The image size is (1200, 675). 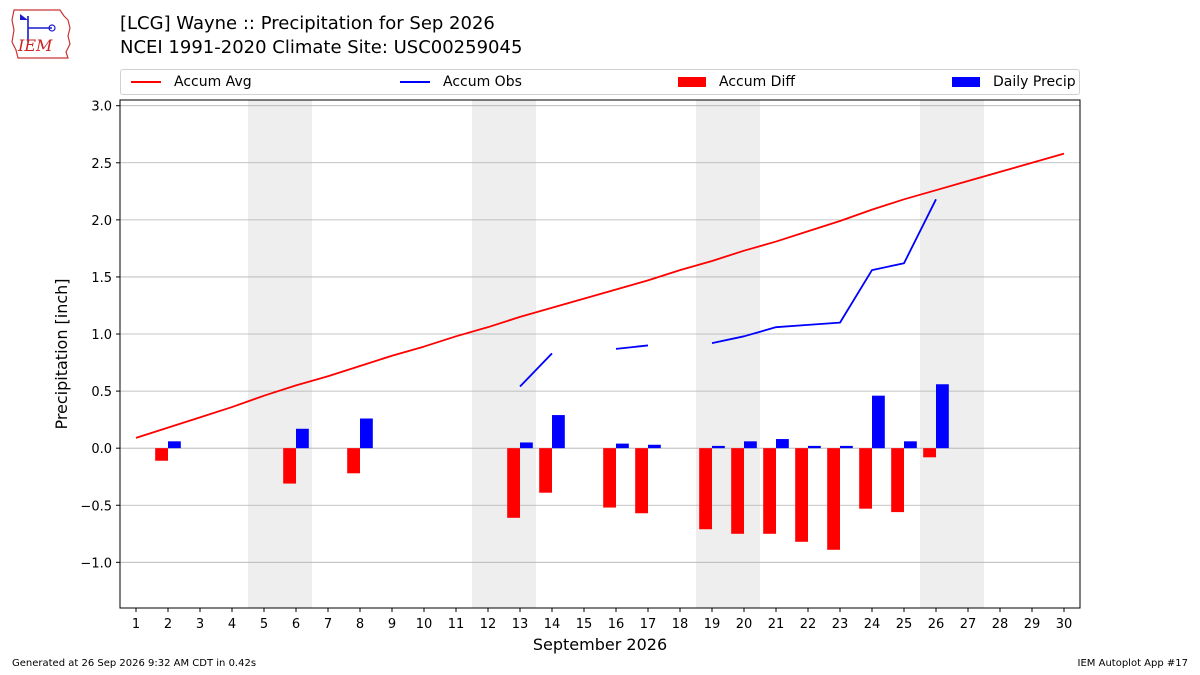 What do you see at coordinates (808, 624) in the screenshot?
I see `x-tick-label: 22` at bounding box center [808, 624].